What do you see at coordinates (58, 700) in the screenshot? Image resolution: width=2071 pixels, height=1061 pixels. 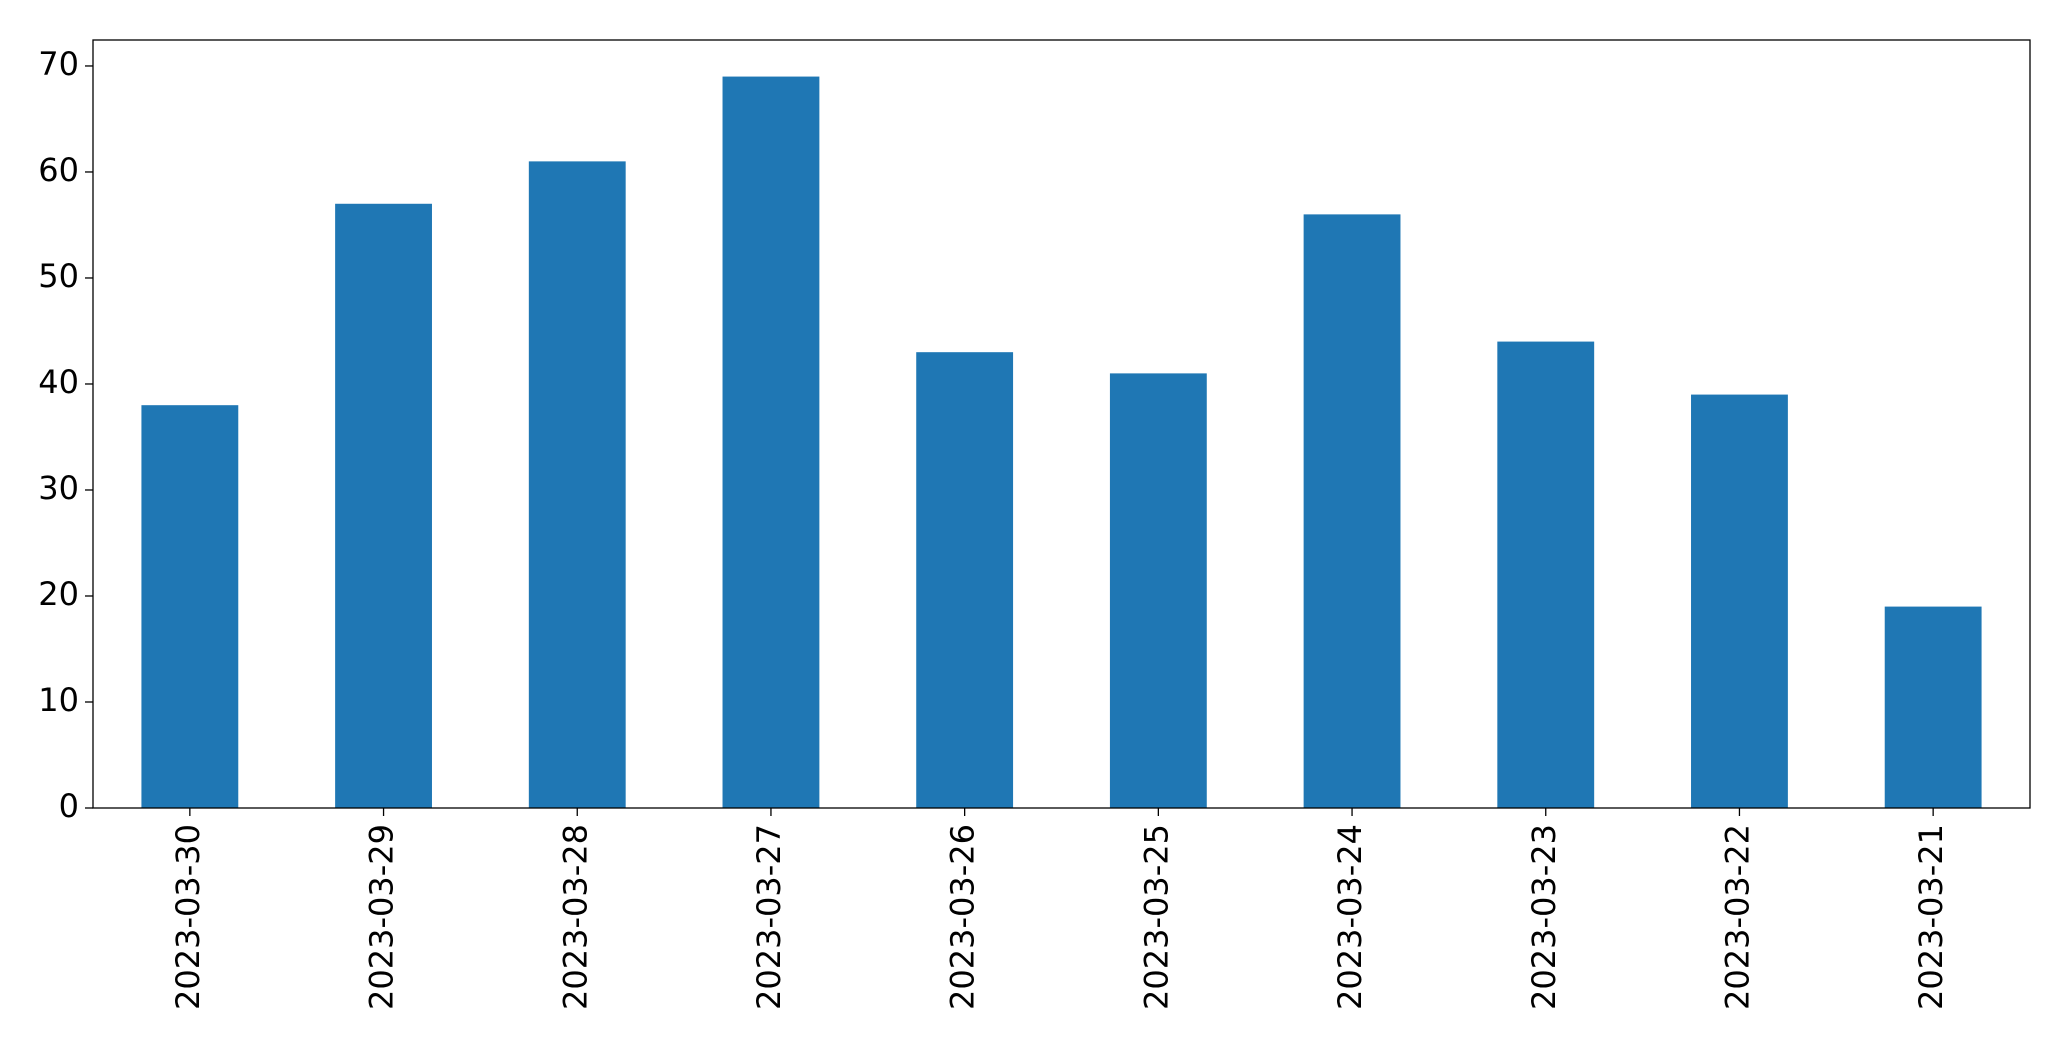 I see `y-tick-label: 10` at bounding box center [58, 700].